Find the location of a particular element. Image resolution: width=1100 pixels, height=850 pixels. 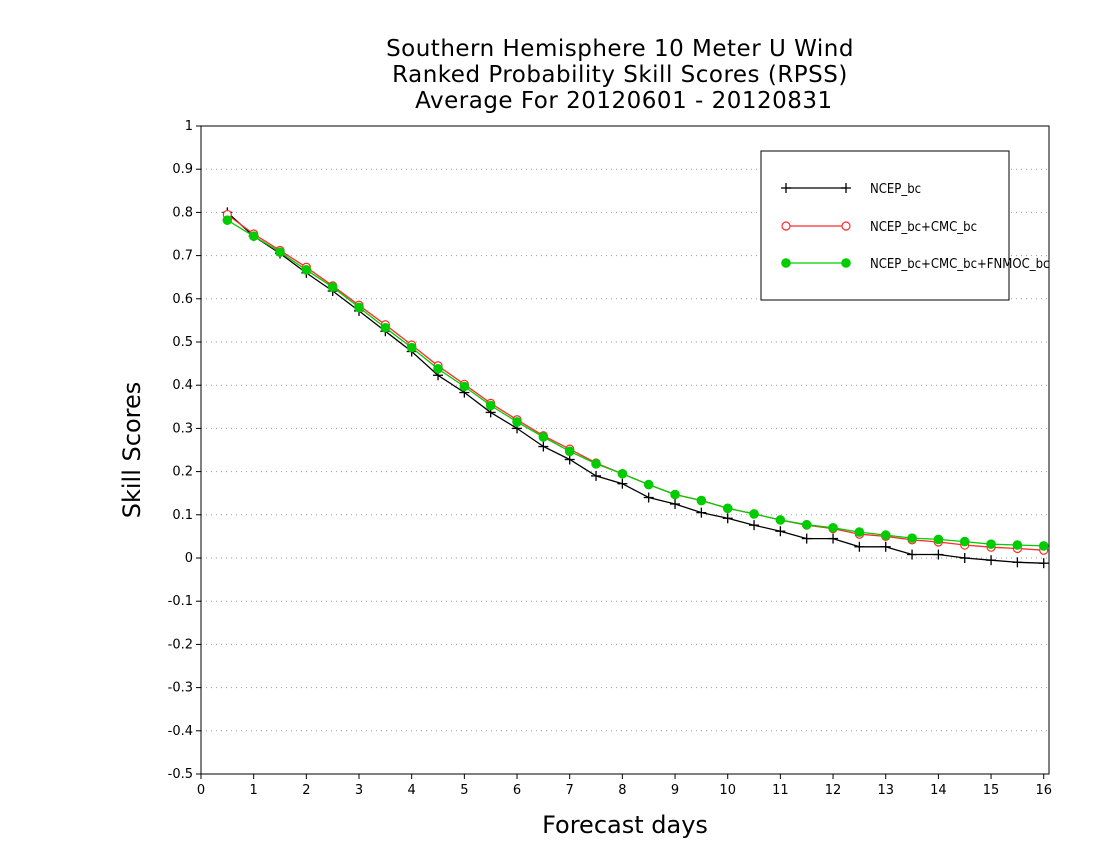

chart-title-line-3: Average For 20120601 - 20120831 is located at coordinates (620, 101).